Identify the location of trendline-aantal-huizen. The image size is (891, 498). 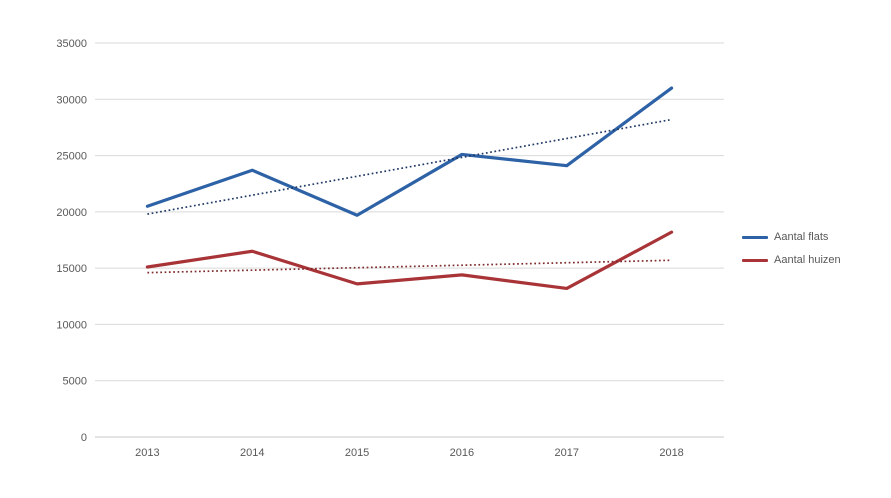
(409, 266).